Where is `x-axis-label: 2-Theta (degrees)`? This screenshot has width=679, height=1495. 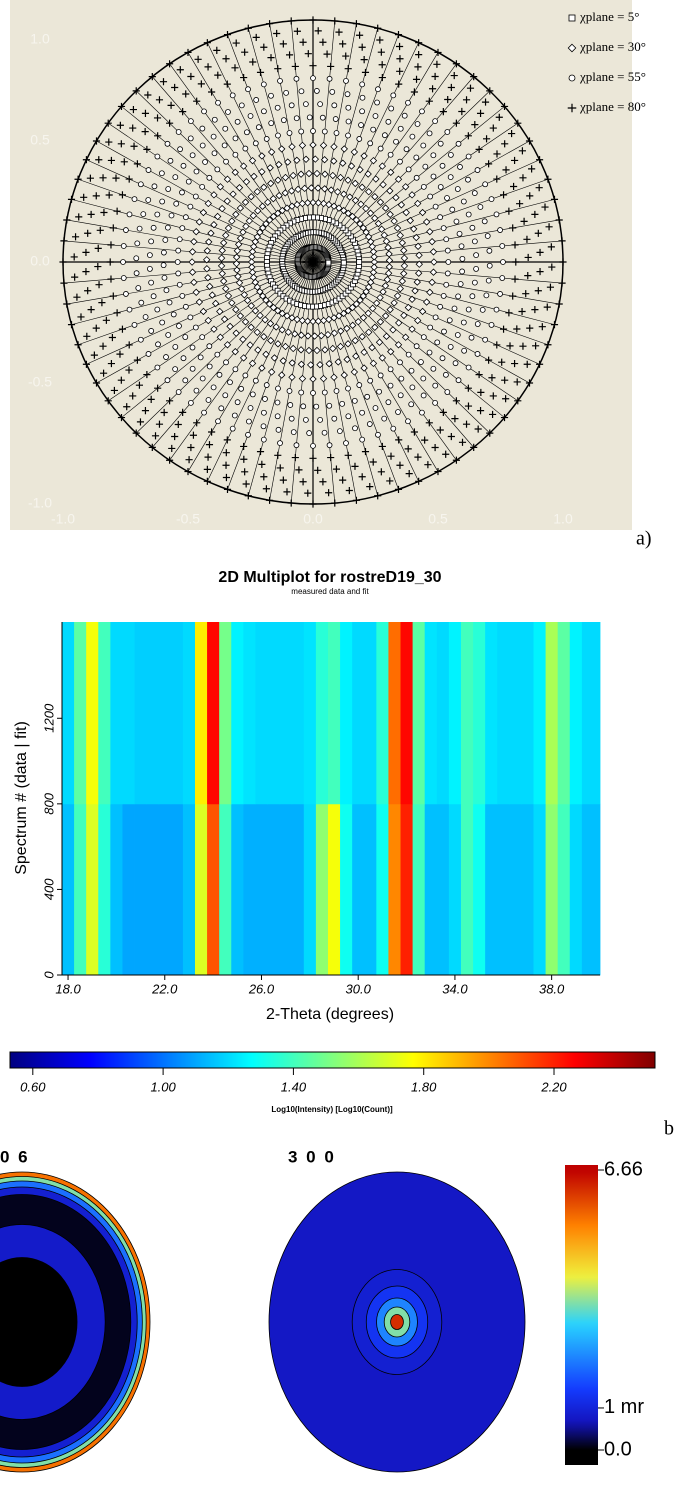 x-axis-label: 2-Theta (degrees) is located at coordinates (330, 1014).